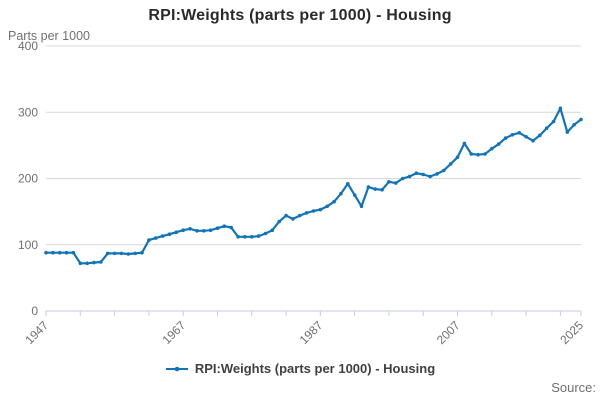 The height and width of the screenshot is (400, 600). Describe the element at coordinates (36, 332) in the screenshot. I see `svg-text: 1947` at that location.